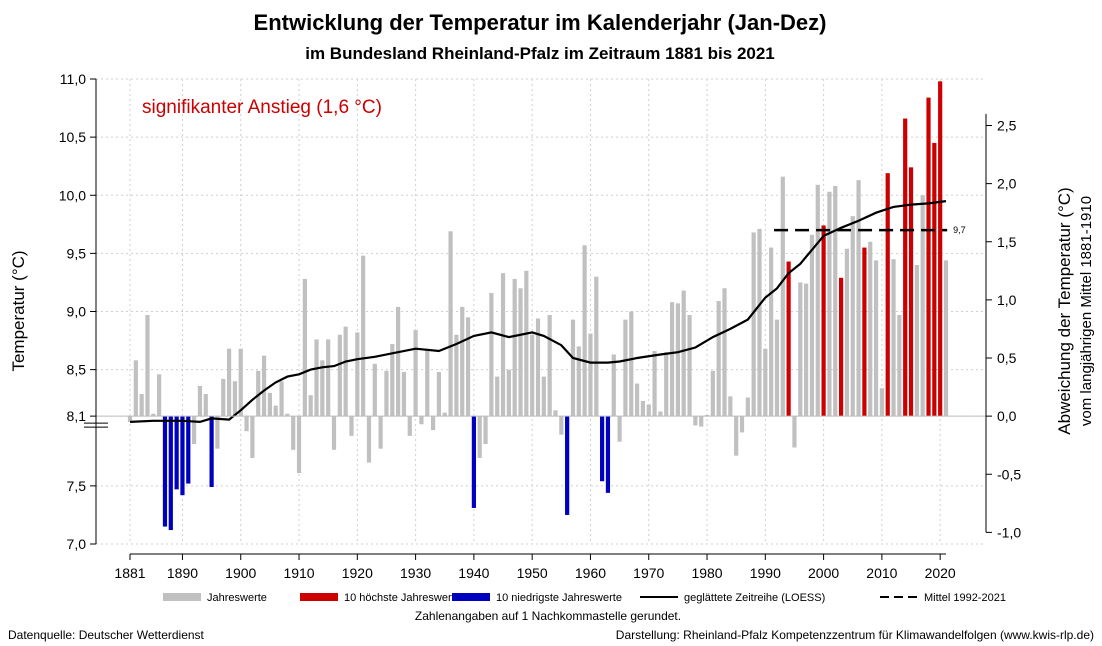 The height and width of the screenshot is (646, 1102). What do you see at coordinates (402, 598) in the screenshot?
I see `legend-label: 10 höchste Jahreswerte` at bounding box center [402, 598].